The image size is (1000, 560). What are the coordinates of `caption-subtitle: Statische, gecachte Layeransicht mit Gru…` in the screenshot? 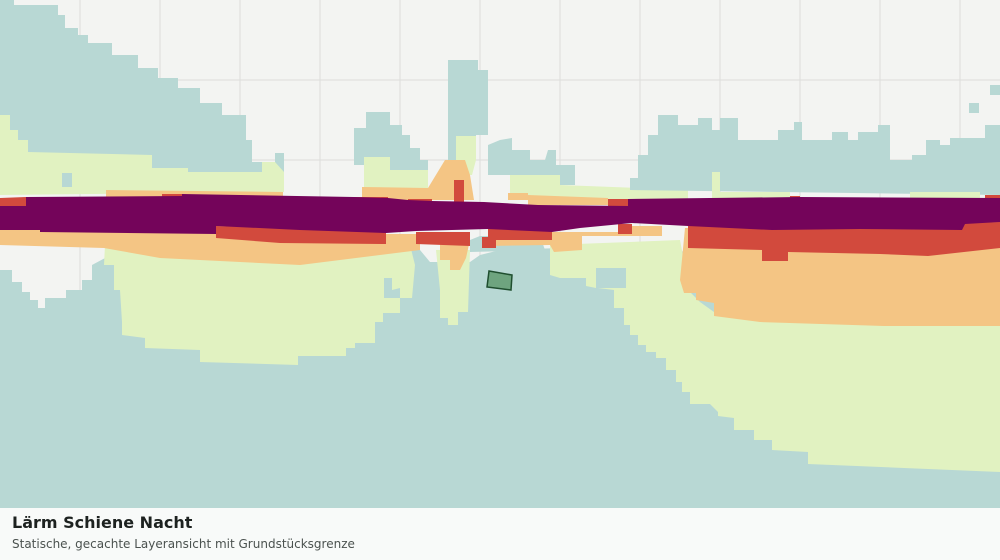 It's located at (183, 544).